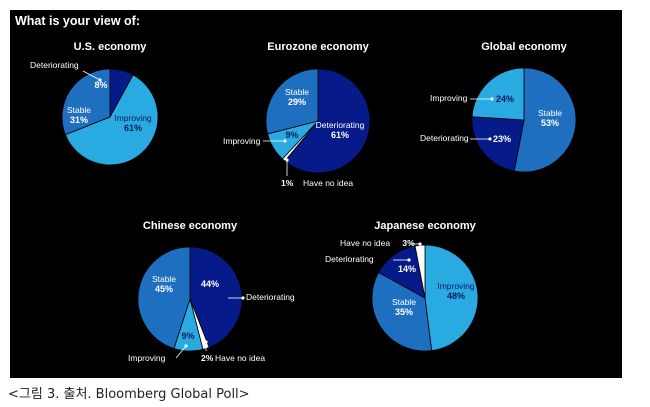 This screenshot has width=650, height=407. I want to click on chart-title-global-economy: Global economy, so click(524, 47).